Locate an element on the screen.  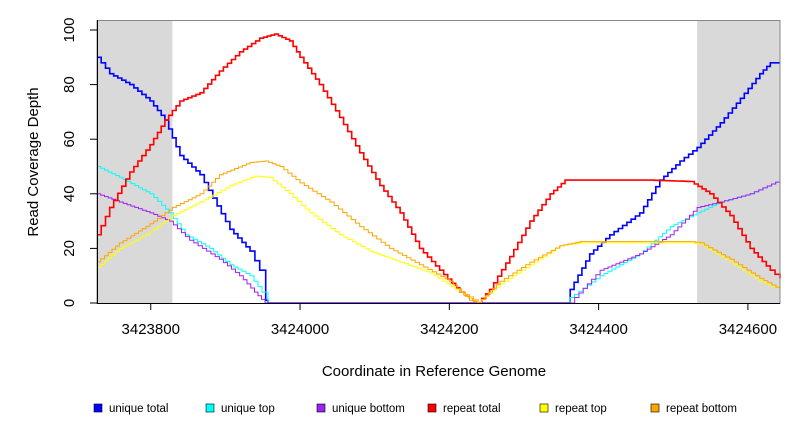
y-axis-label: Read Coverage Depth is located at coordinates (33, 161).